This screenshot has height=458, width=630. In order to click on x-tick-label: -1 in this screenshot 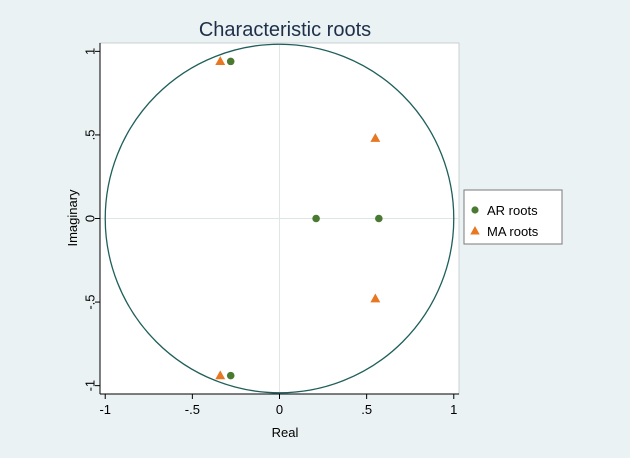, I will do `click(105, 409)`.